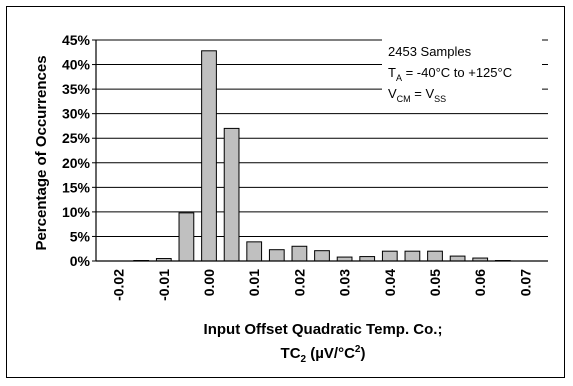  What do you see at coordinates (323, 329) in the screenshot?
I see `x-axis-title-line1: Input Offset Quadratic Temp. Co.;` at bounding box center [323, 329].